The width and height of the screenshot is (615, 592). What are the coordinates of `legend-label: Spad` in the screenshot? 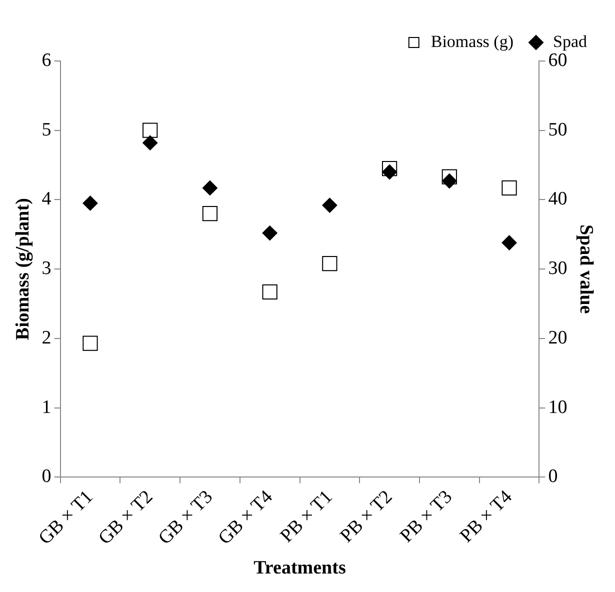 It's located at (570, 41).